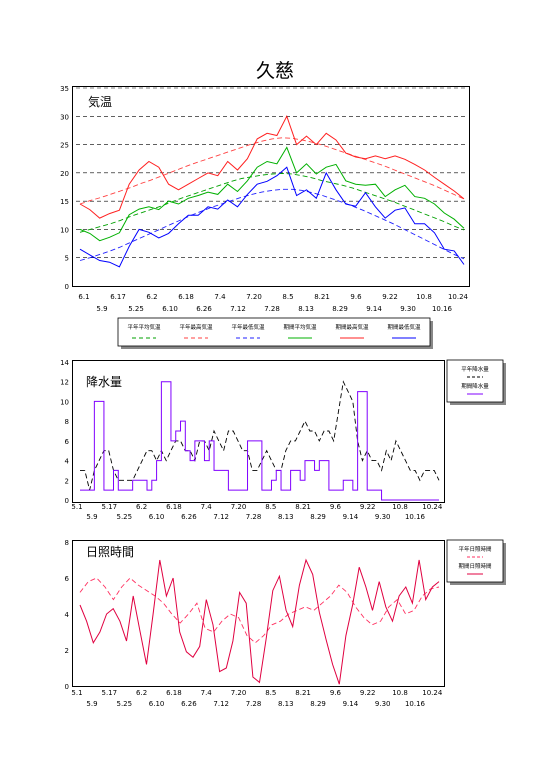 The image size is (550, 768). Describe the element at coordinates (64, 117) in the screenshot. I see `y-tick-label: 30` at that location.